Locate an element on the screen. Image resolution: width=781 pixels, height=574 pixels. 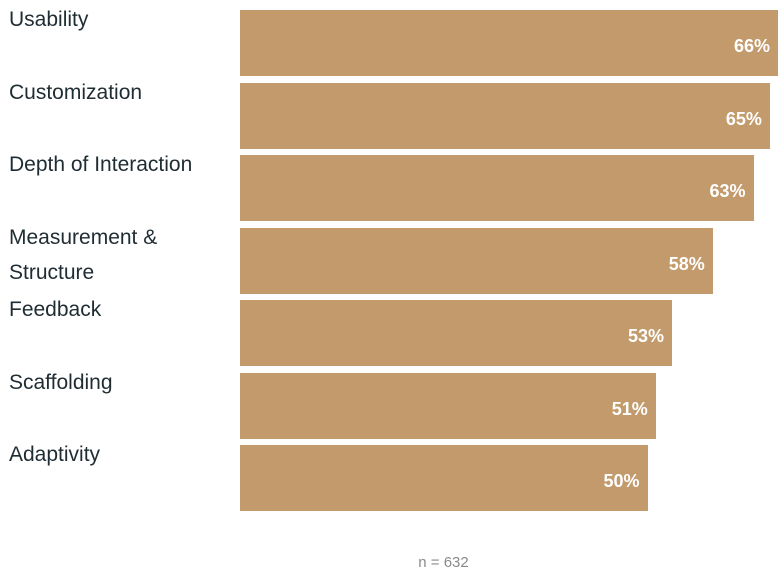
category-label: Depth of Interaction is located at coordinates (101, 164).